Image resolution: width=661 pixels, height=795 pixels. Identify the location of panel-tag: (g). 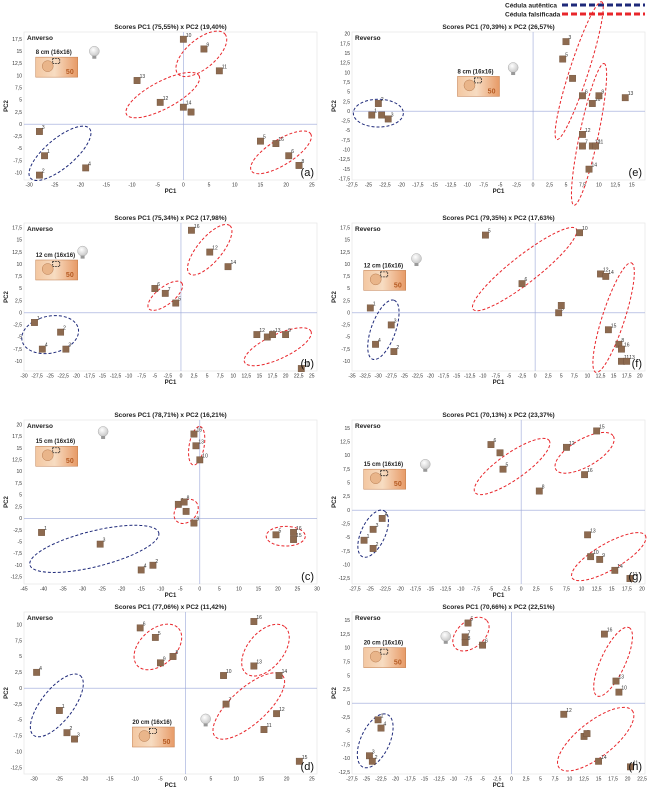
(635, 577).